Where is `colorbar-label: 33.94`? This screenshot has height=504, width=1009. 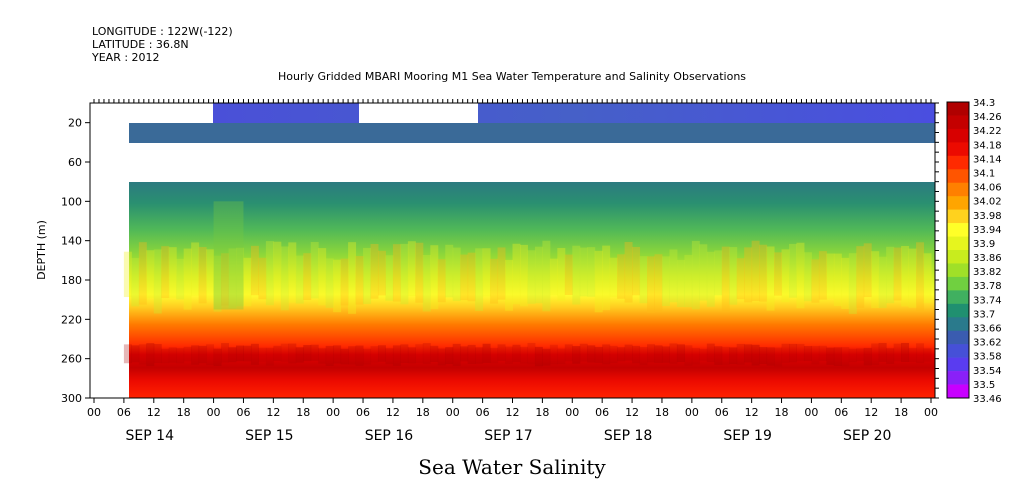 colorbar-label: 33.94 is located at coordinates (987, 230).